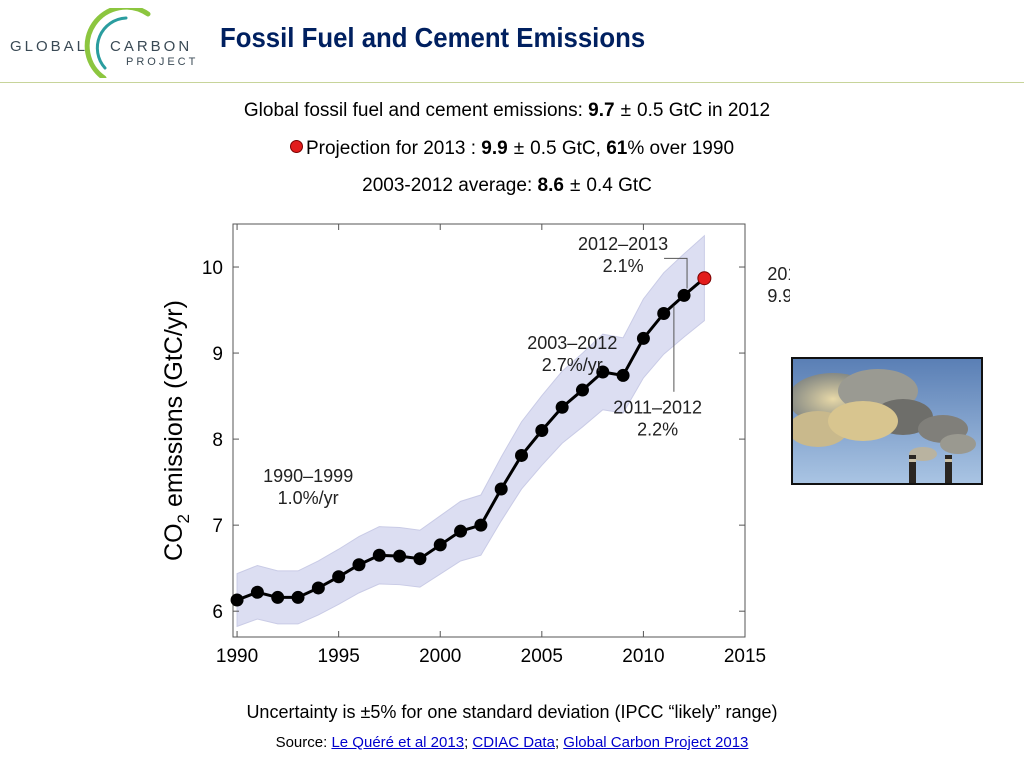  I want to click on logo-arc-green, so click(117, 43).